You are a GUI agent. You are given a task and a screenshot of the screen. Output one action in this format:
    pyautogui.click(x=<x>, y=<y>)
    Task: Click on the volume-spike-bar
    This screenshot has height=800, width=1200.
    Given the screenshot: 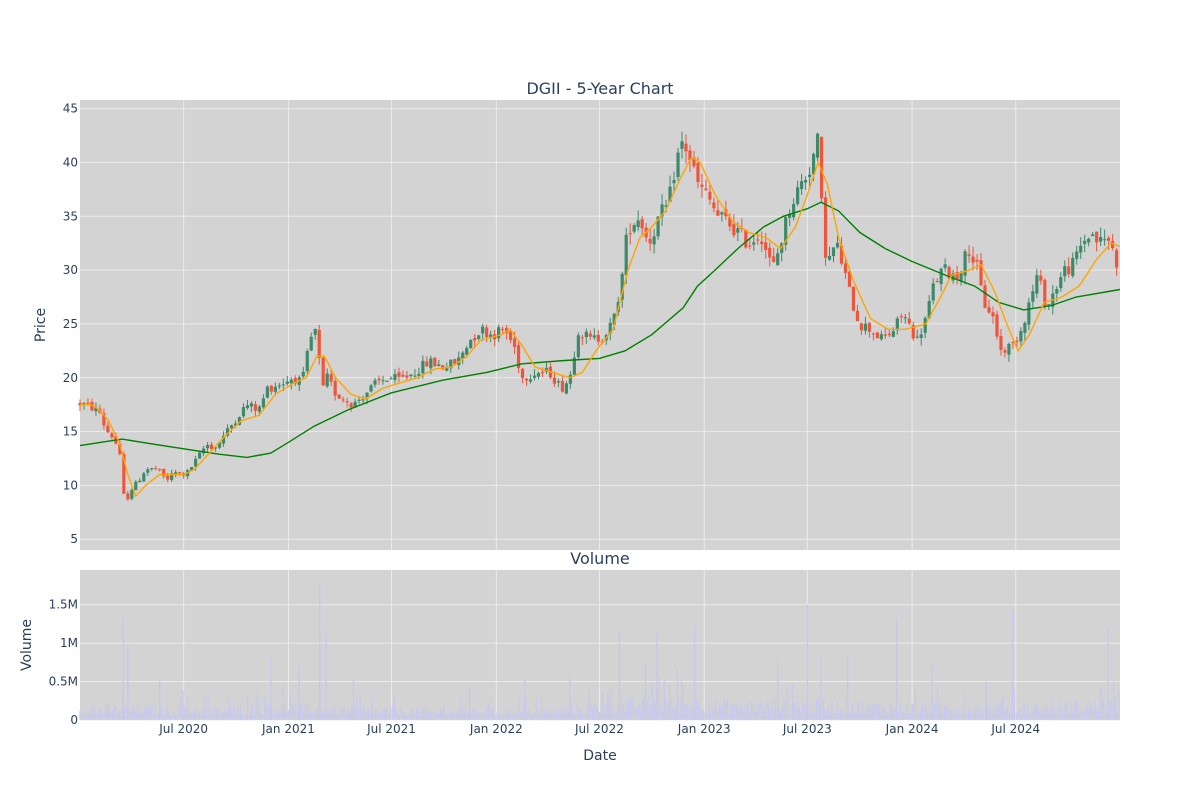 What is the action you would take?
    pyautogui.click(x=1012, y=665)
    